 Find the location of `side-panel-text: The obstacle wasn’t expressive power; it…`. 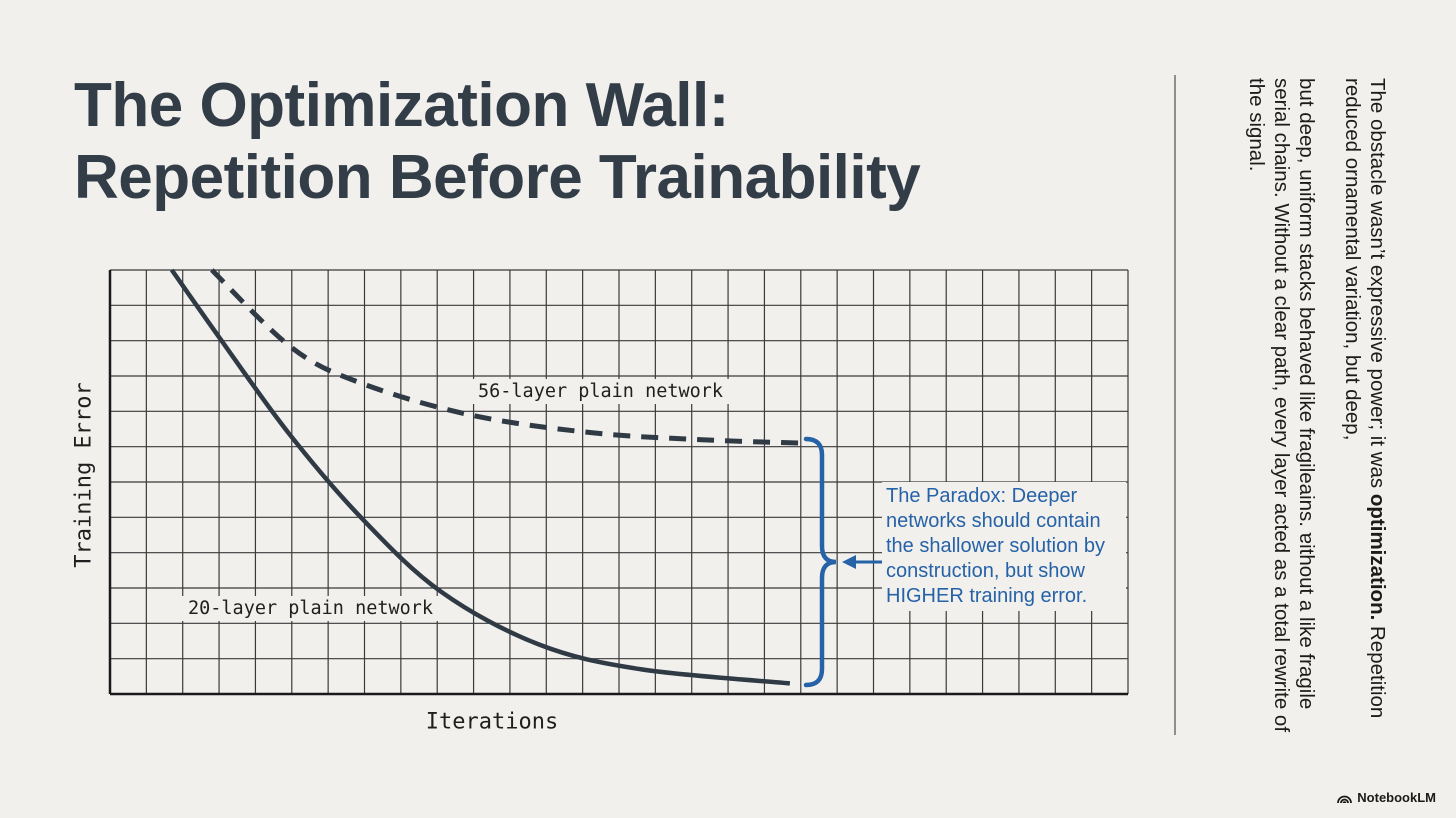

side-panel-text: The obstacle wasn’t expressive power; it… is located at coordinates (1306, 408).